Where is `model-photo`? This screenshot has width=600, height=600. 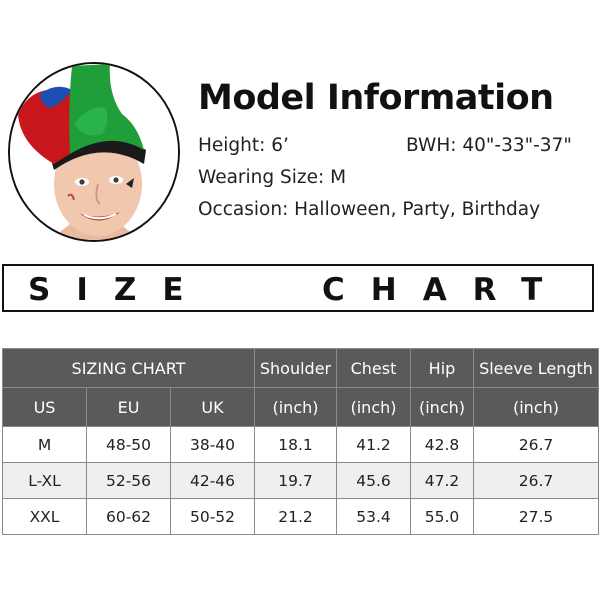
model-photo is located at coordinates (94, 152).